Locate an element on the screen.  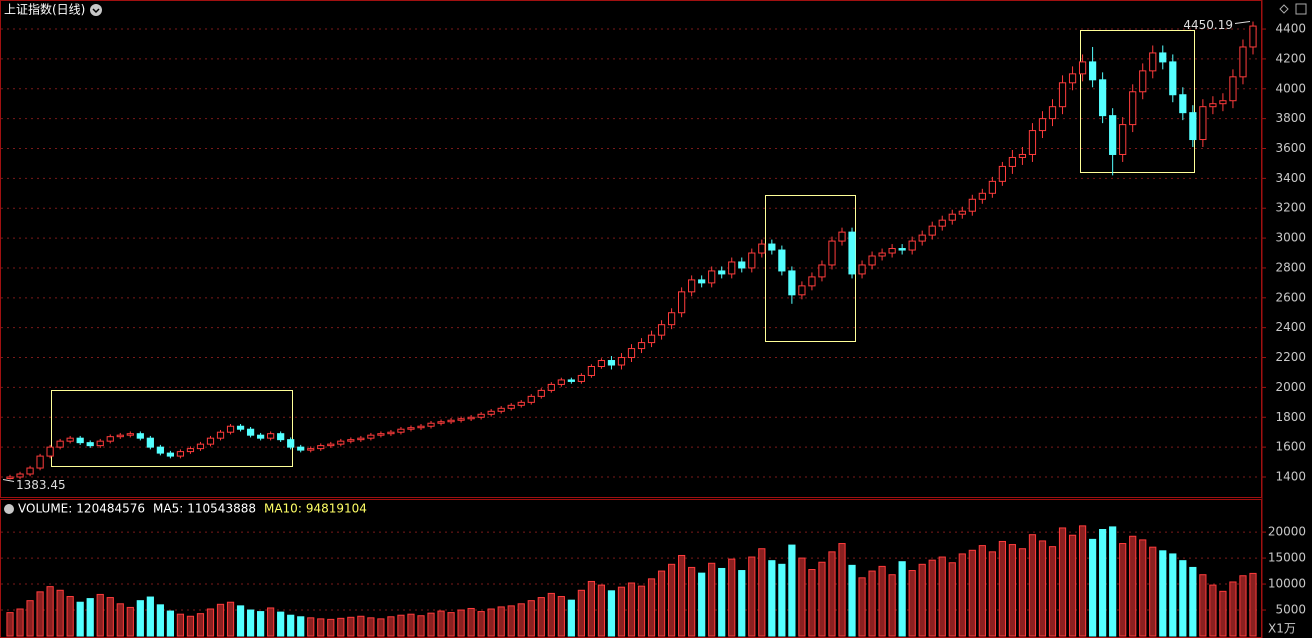
volume-tick-label: 15000 is located at coordinates (1287, 558).